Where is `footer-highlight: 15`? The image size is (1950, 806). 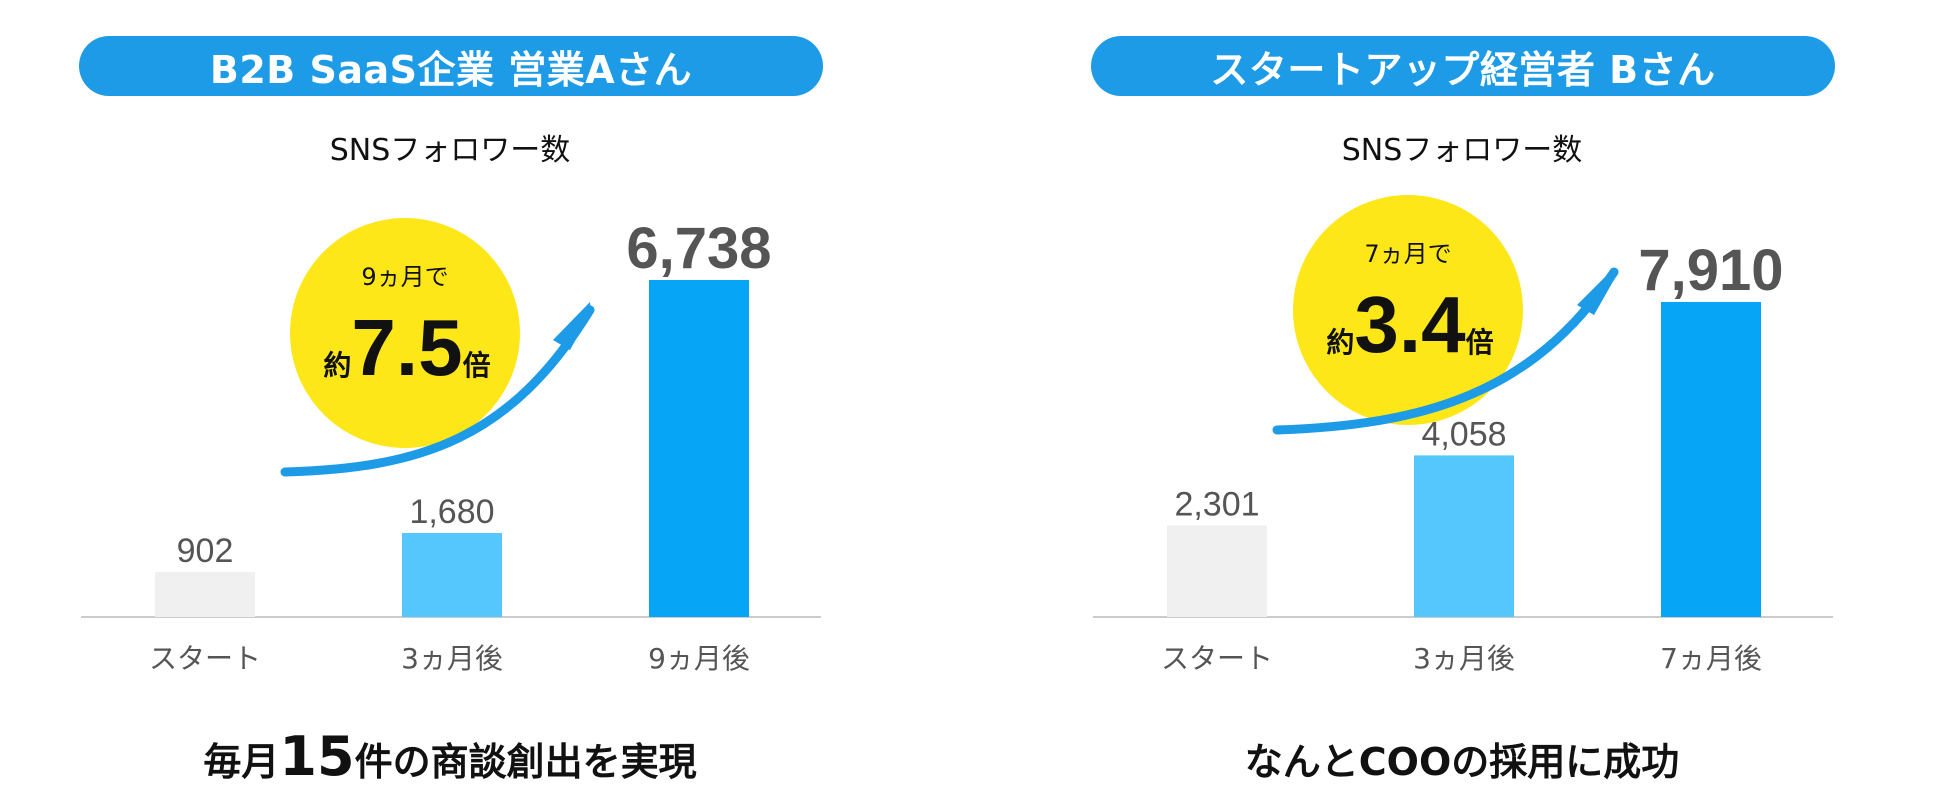 footer-highlight: 15 is located at coordinates (317, 756).